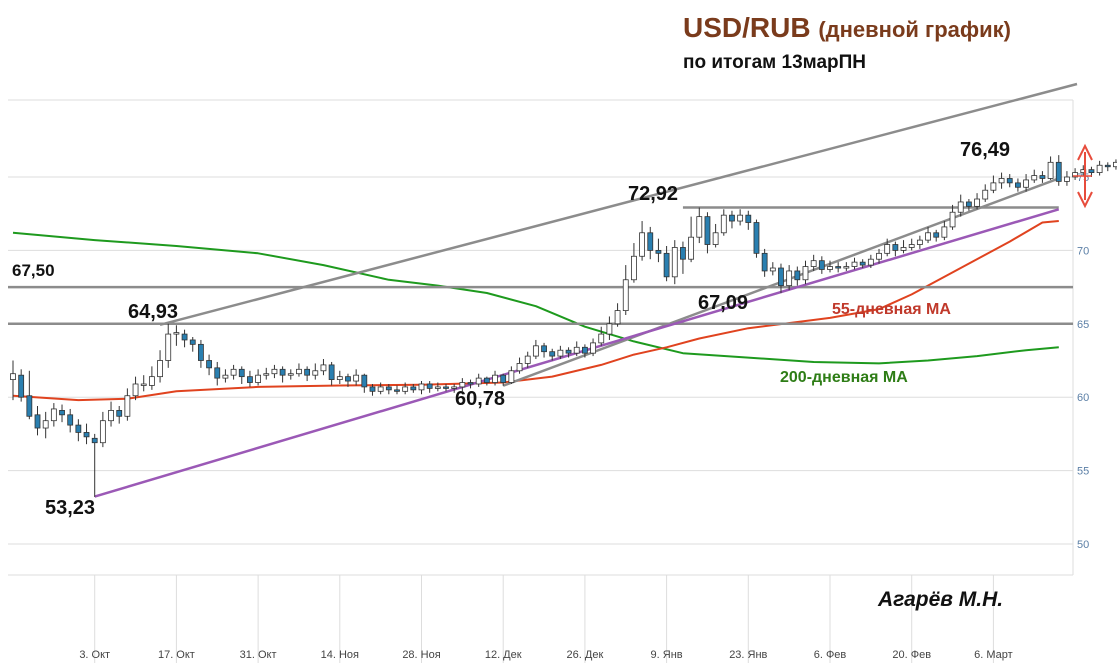 This screenshot has width=1117, height=663. Describe the element at coordinates (911, 655) in the screenshot. I see `x-tick-label: 20. Фев` at that location.